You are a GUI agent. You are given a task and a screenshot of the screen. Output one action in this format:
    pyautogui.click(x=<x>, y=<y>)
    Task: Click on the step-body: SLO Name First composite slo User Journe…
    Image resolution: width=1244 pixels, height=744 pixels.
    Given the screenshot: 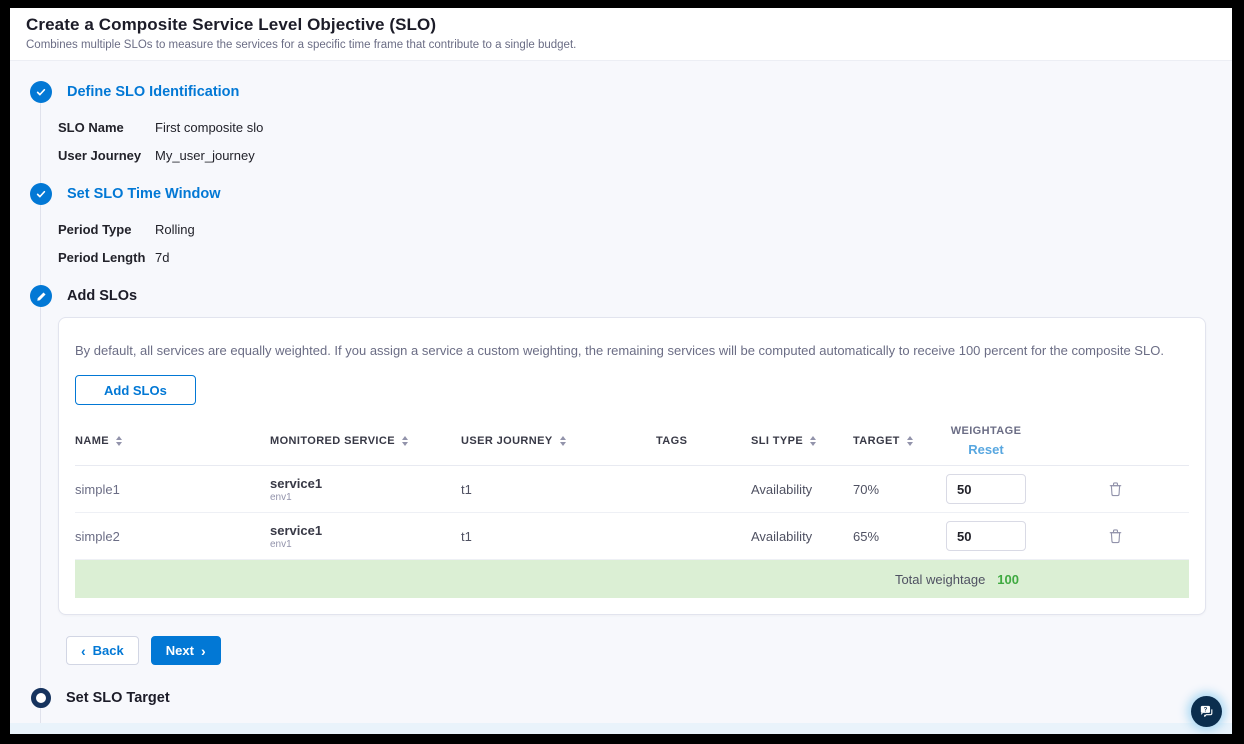 What is the action you would take?
    pyautogui.click(x=635, y=141)
    